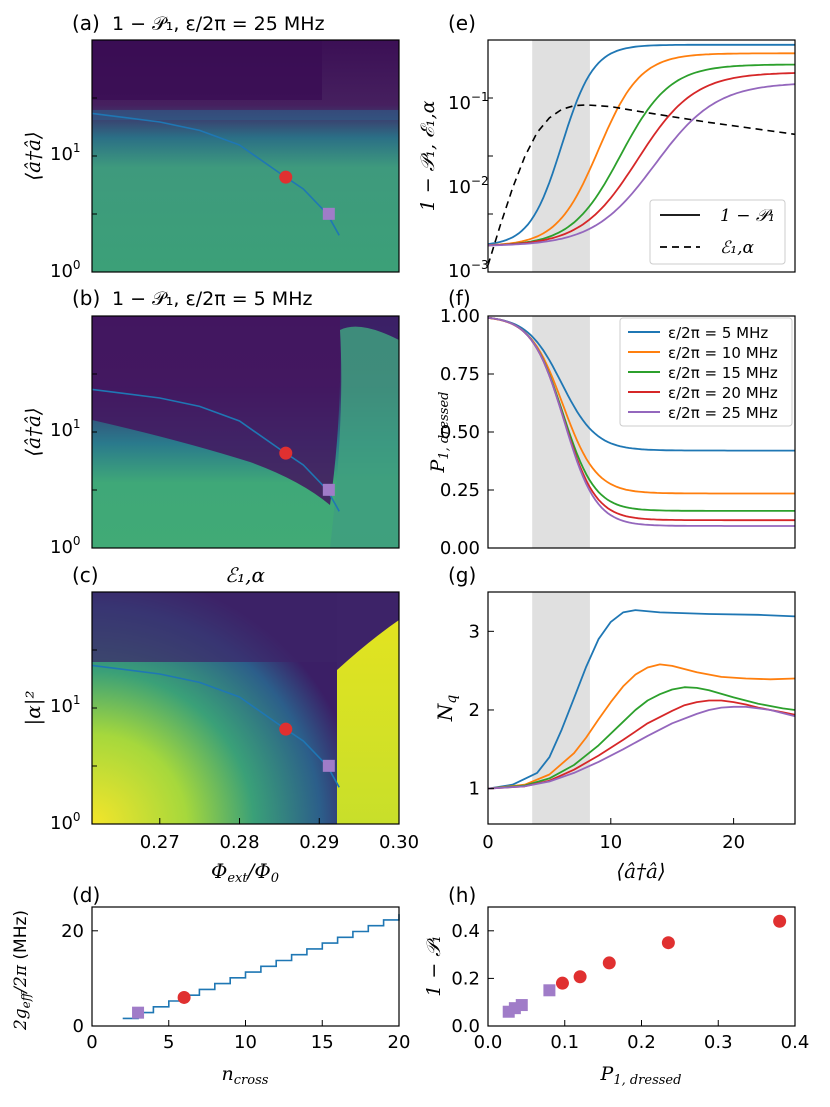 The image size is (830, 1107). I want to click on ytick-b-1: 10¹, so click(65, 429).